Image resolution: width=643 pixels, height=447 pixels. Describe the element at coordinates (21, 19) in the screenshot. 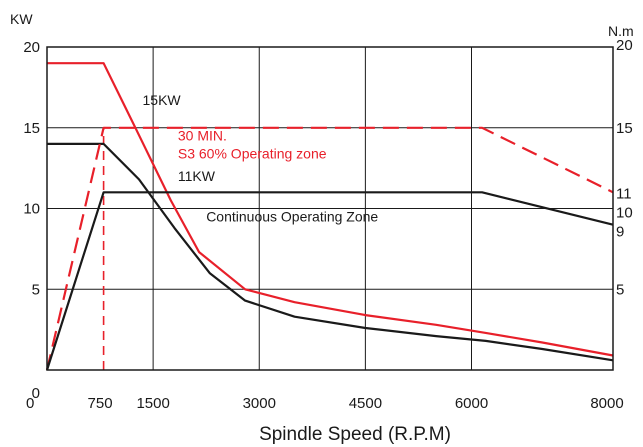

I see `left-axis-unit: KW` at that location.